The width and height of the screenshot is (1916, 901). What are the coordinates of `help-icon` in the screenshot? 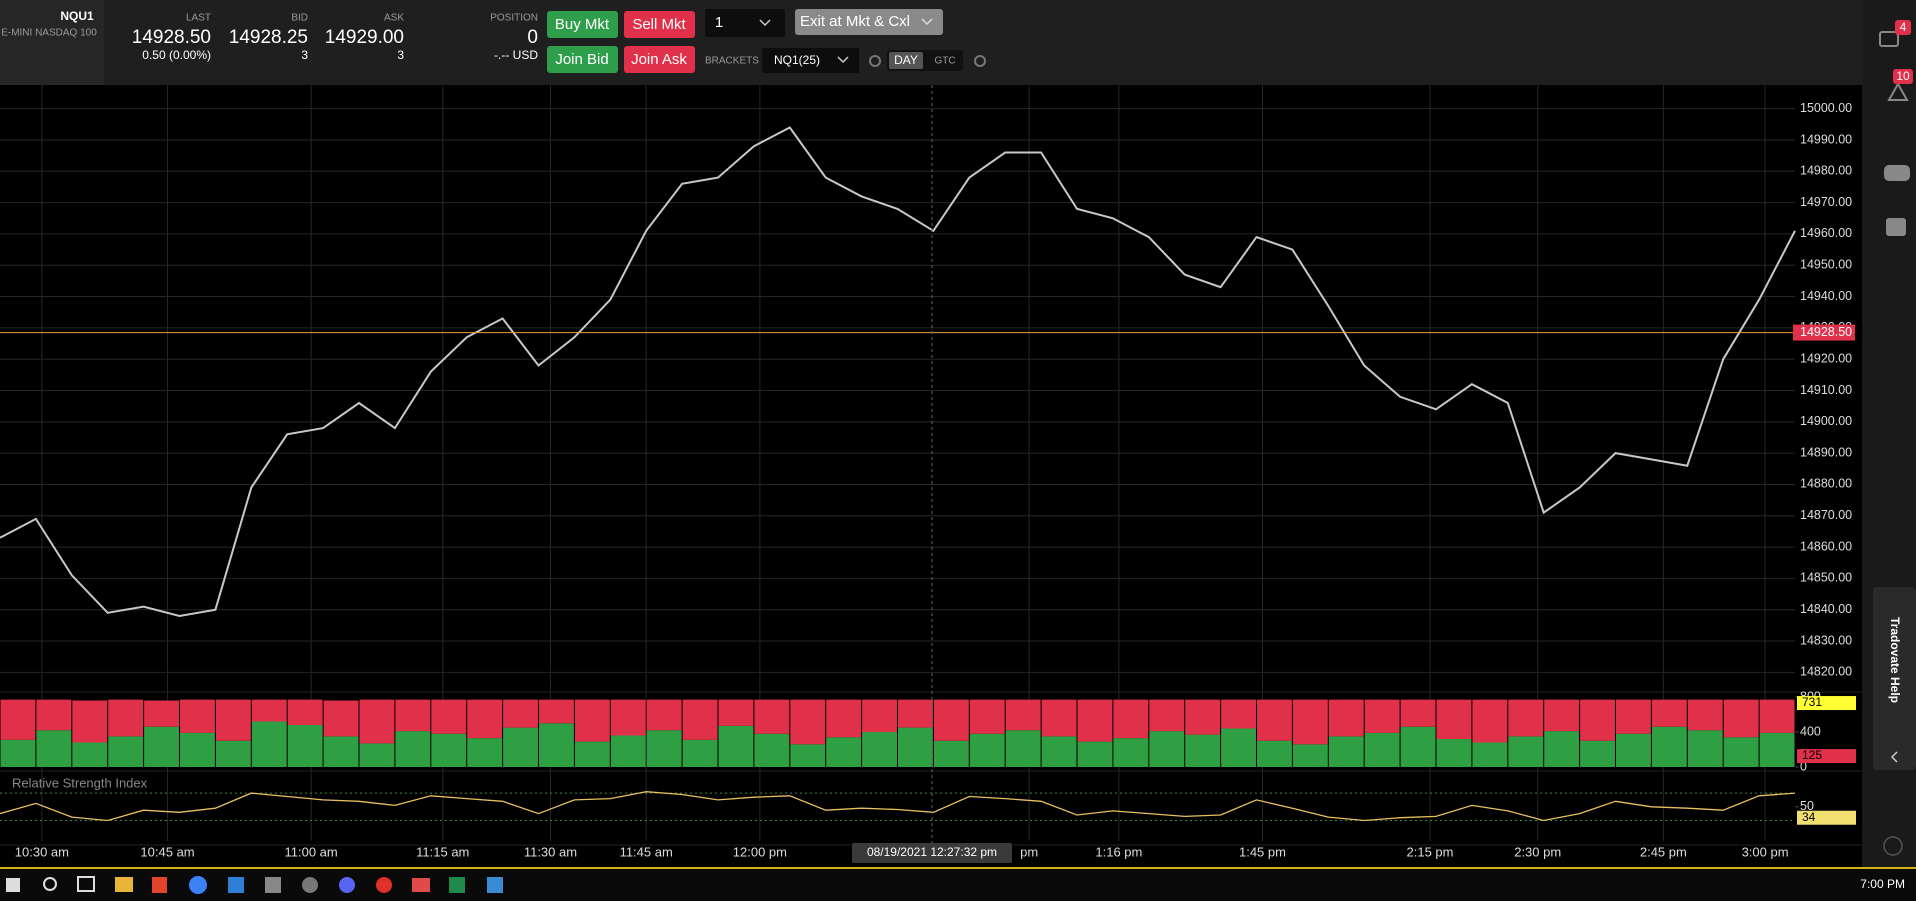 It's located at (1893, 846).